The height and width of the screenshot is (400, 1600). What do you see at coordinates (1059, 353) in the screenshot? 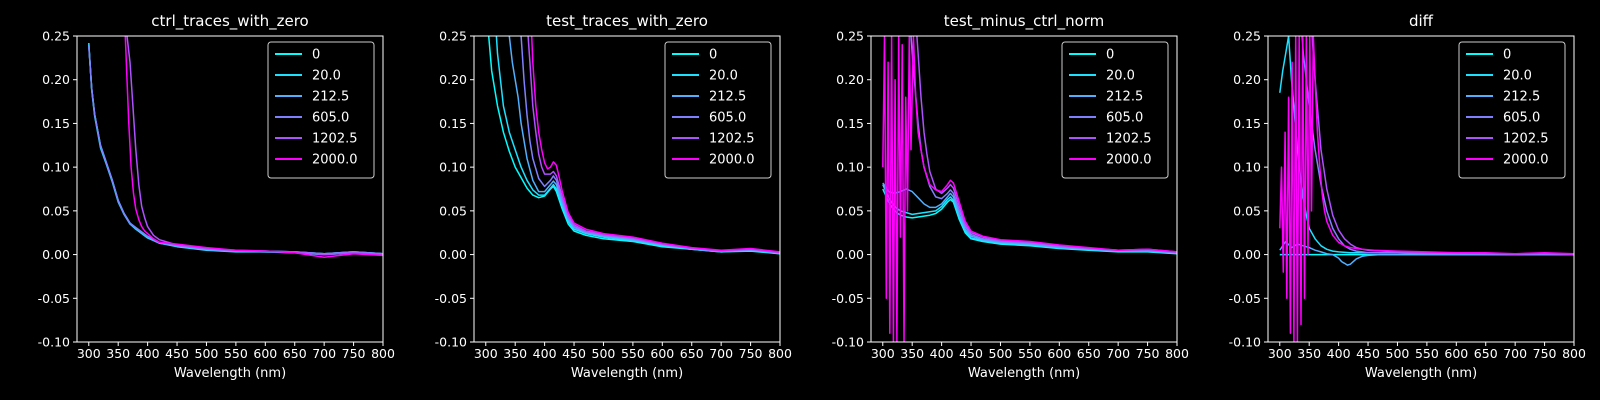
I see `x-tick-label: 600` at bounding box center [1059, 353].